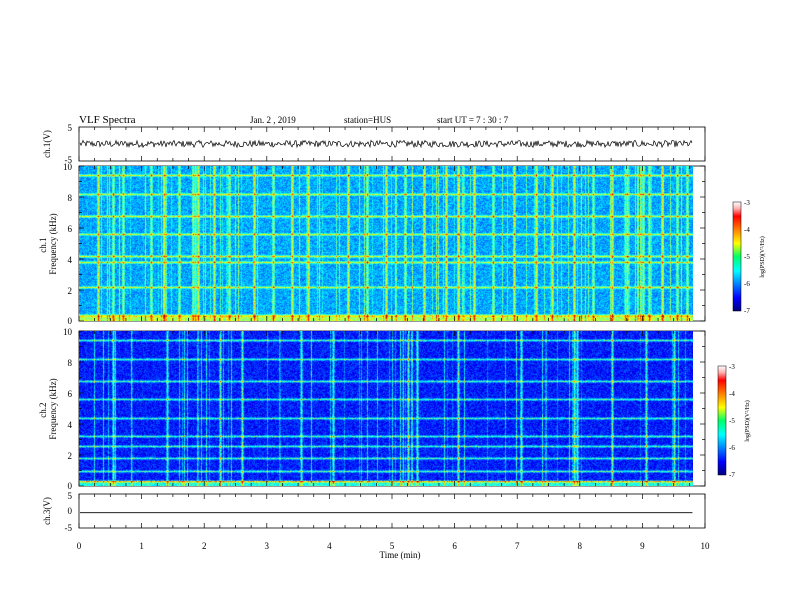  I want to click on ch2-cb-tick-m6: -6, so click(732, 448).